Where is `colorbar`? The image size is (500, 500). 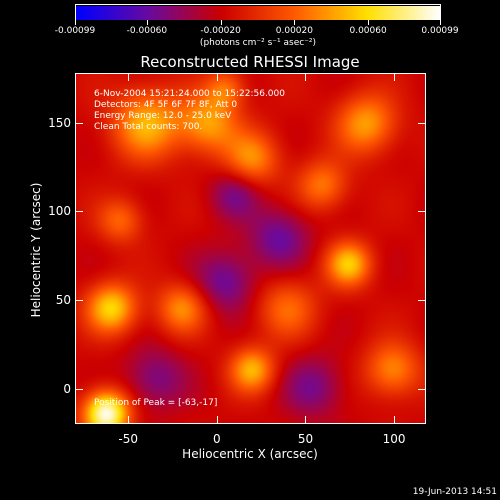
colorbar is located at coordinates (258, 12).